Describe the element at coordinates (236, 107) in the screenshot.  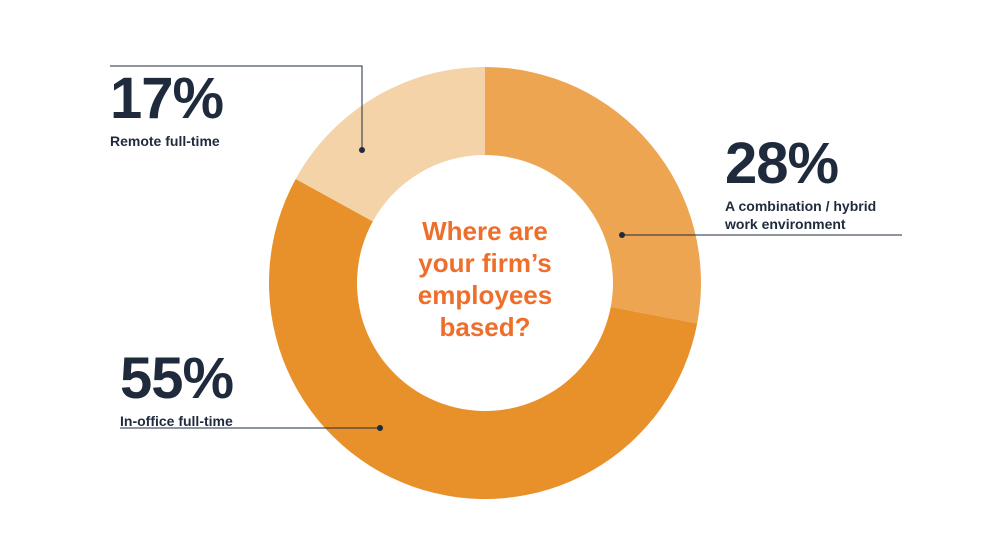
I see `leader-line-remote` at that location.